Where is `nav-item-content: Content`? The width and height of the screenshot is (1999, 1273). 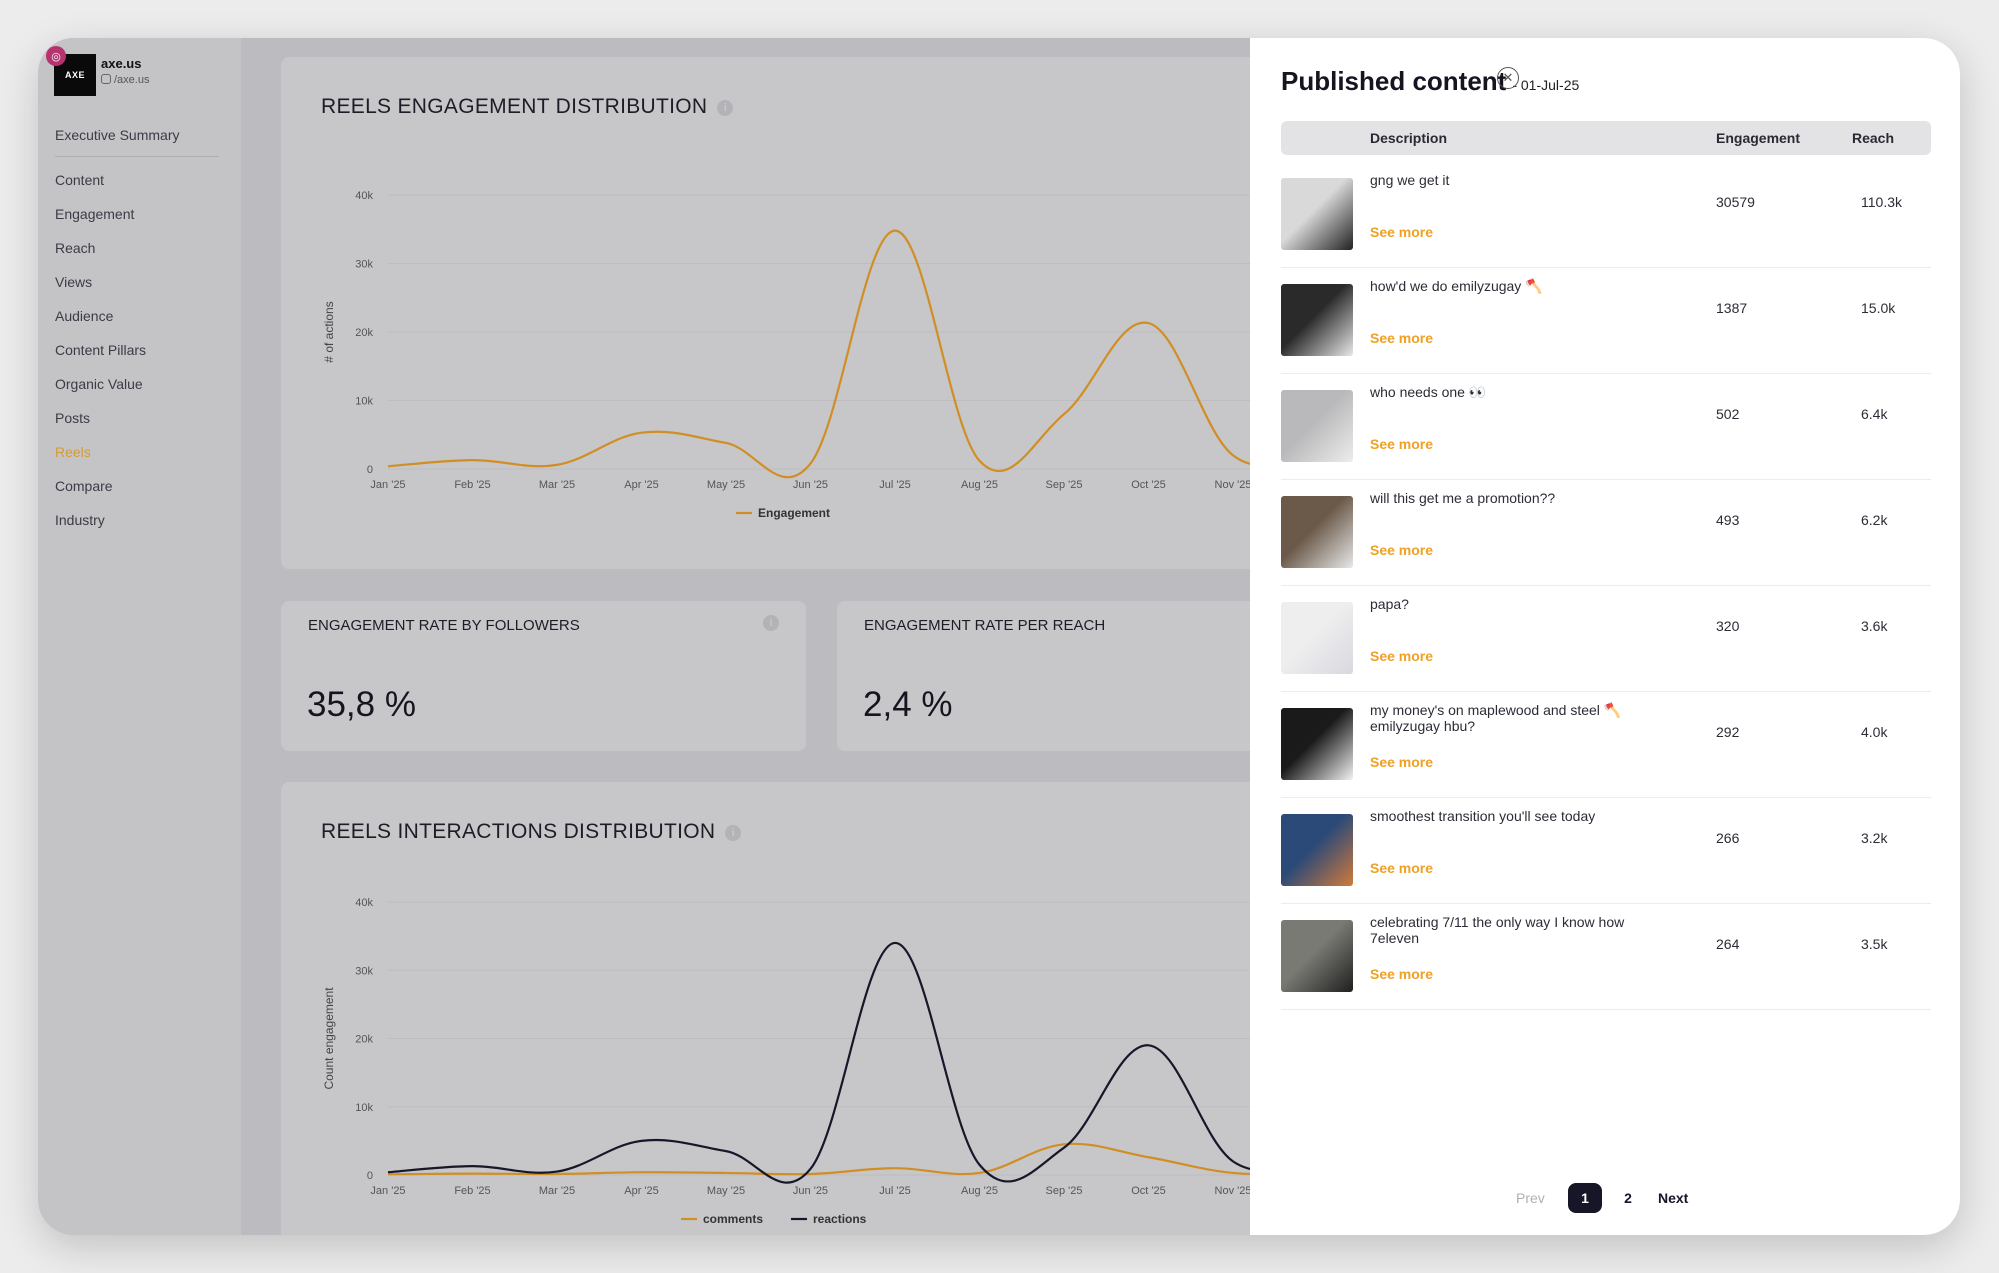
nav-item-content: Content is located at coordinates (80, 180).